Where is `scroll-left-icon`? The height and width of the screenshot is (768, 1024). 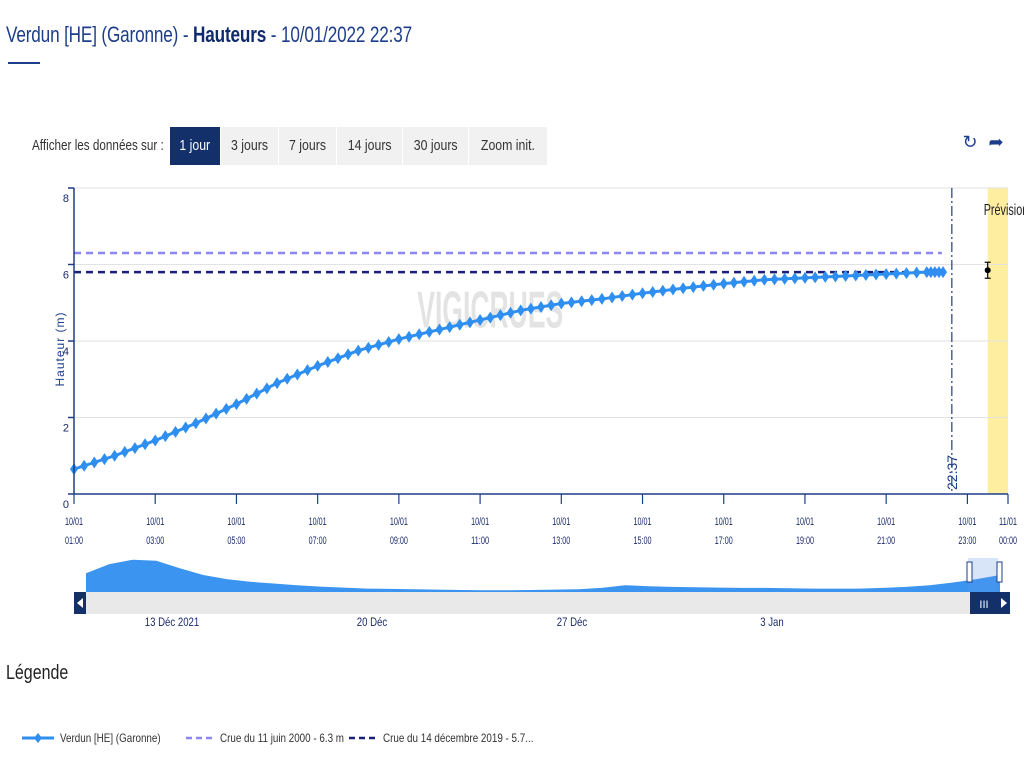
scroll-left-icon is located at coordinates (80, 603).